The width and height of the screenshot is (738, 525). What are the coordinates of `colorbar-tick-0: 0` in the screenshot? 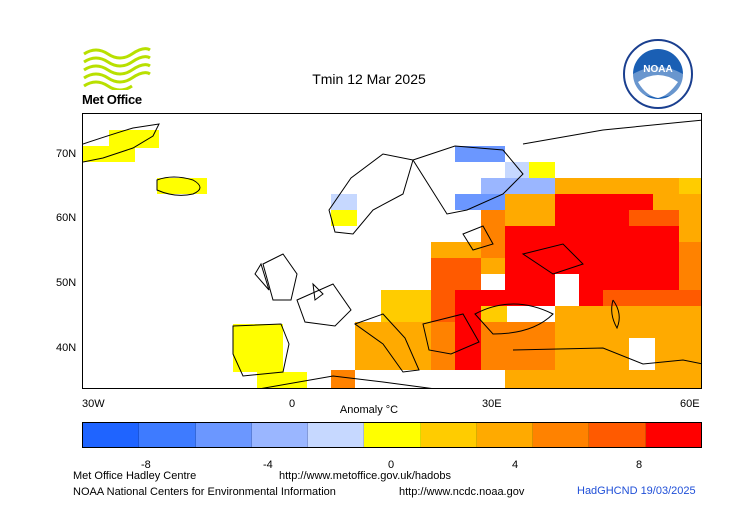 It's located at (391, 465).